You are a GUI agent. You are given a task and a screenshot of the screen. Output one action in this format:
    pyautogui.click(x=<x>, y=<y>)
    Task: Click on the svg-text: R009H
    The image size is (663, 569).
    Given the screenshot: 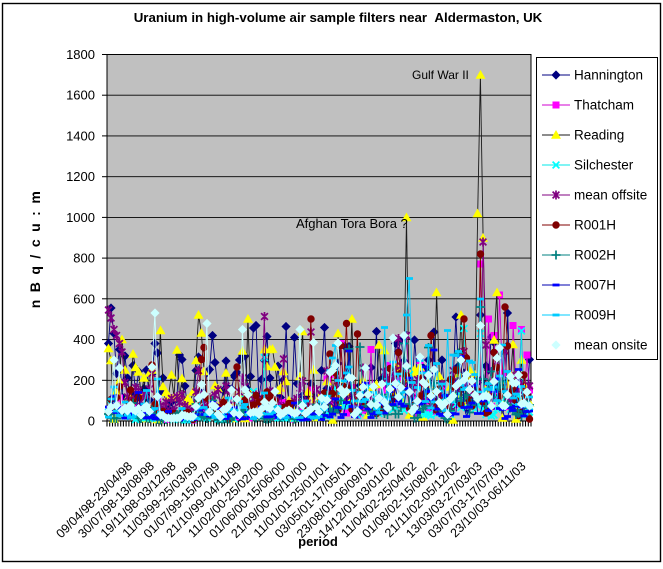 What is the action you would take?
    pyautogui.click(x=595, y=315)
    